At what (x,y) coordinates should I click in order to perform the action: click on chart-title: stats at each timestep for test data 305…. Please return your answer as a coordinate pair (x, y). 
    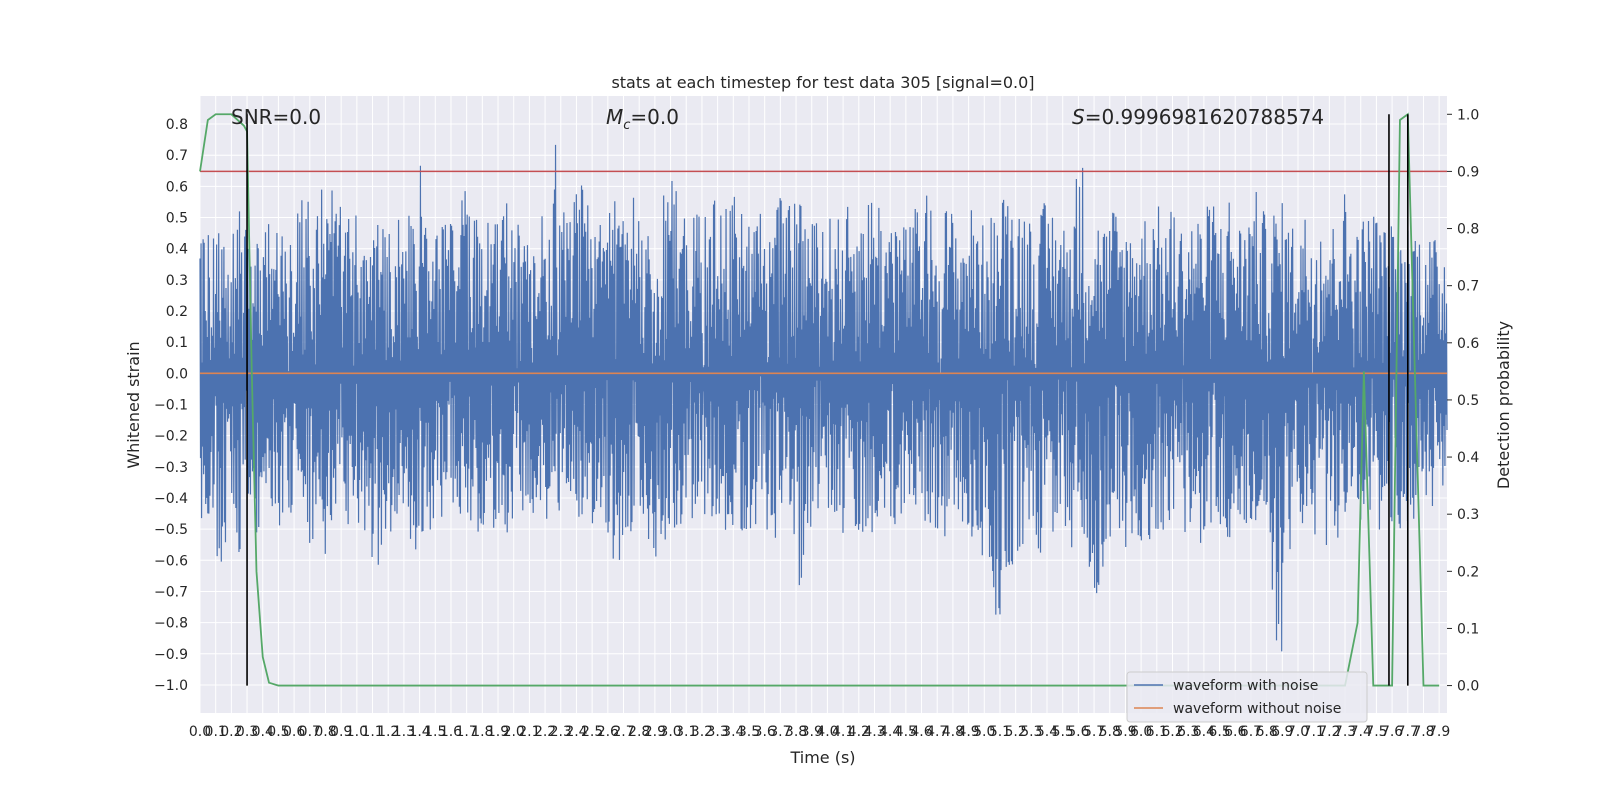
    Looking at the image, I should click on (822, 82).